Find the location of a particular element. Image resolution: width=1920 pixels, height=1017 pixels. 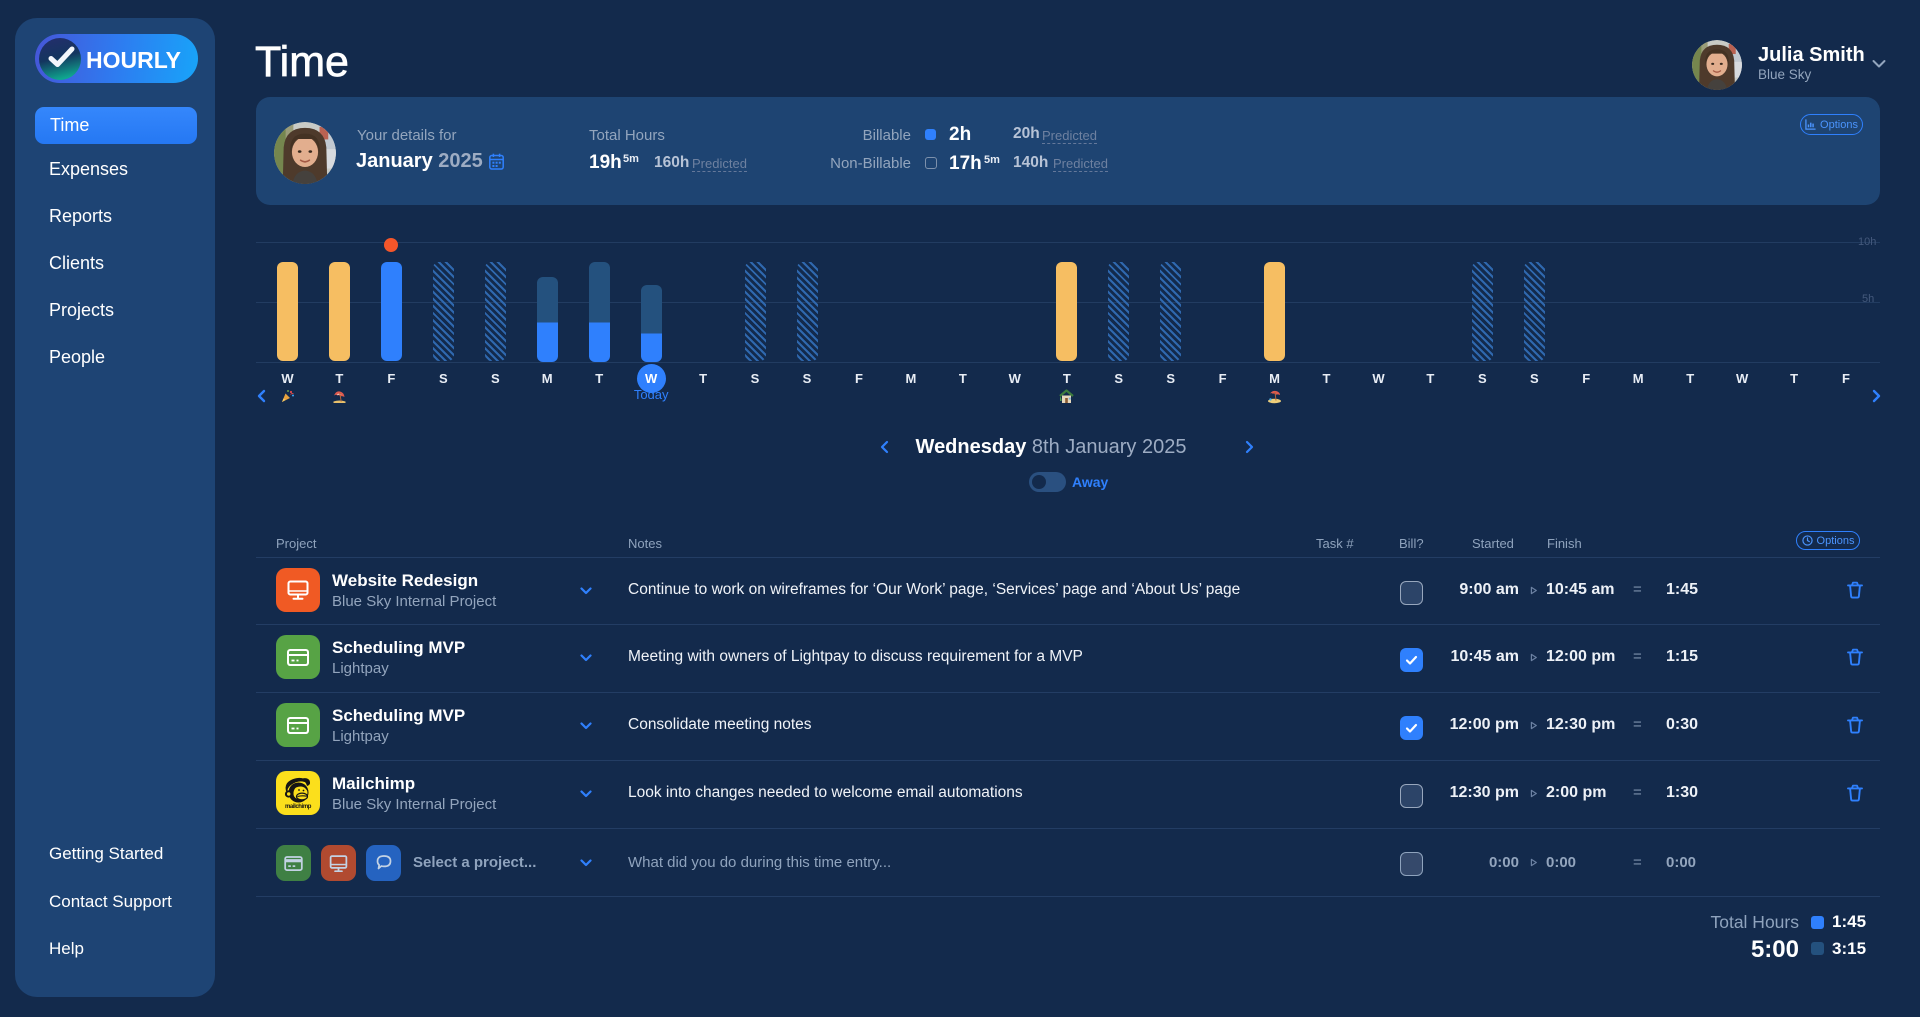

svg-text: mailchimp is located at coordinates (298, 807).